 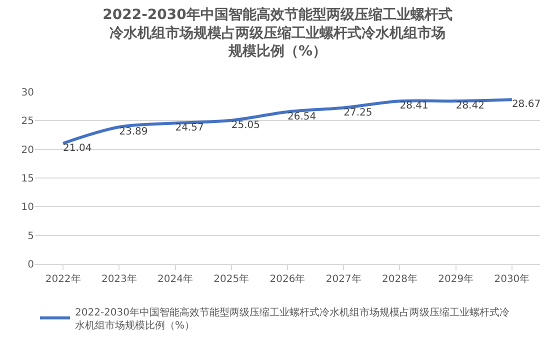 I want to click on chart-title: 2022-2030年中国智能高效节能型两级压缩工业螺杆式冷水机组市场规模占两级压缩工业螺杆式冷水机组市场规模比例（%）, so click(x=277, y=33).